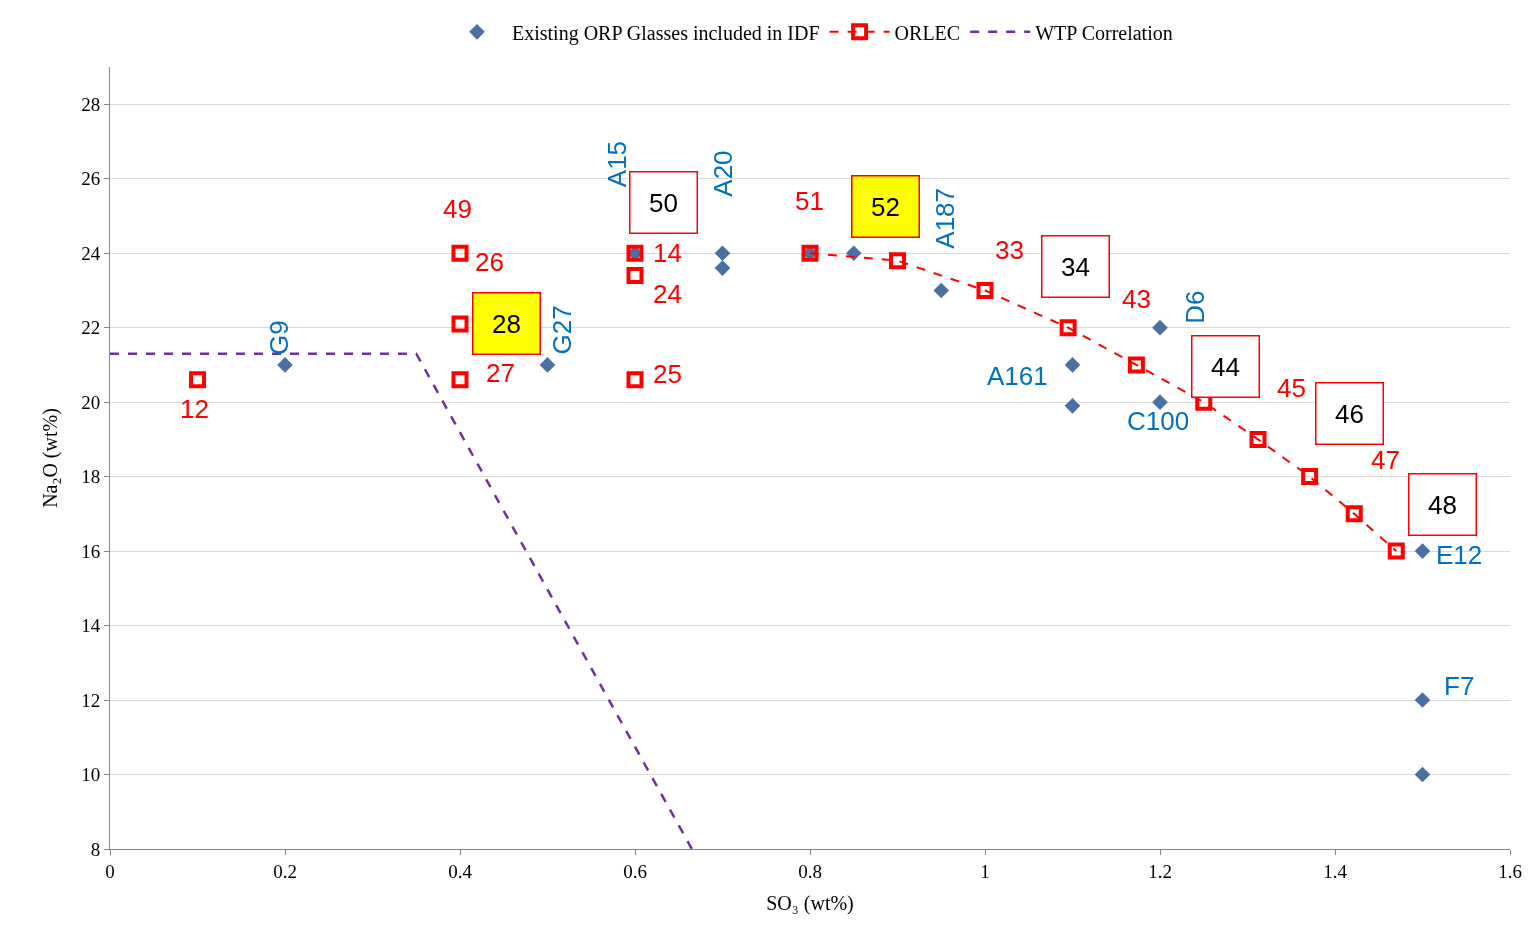 This screenshot has height=945, width=1534. I want to click on x-tick-label: 1.4, so click(1335, 871).